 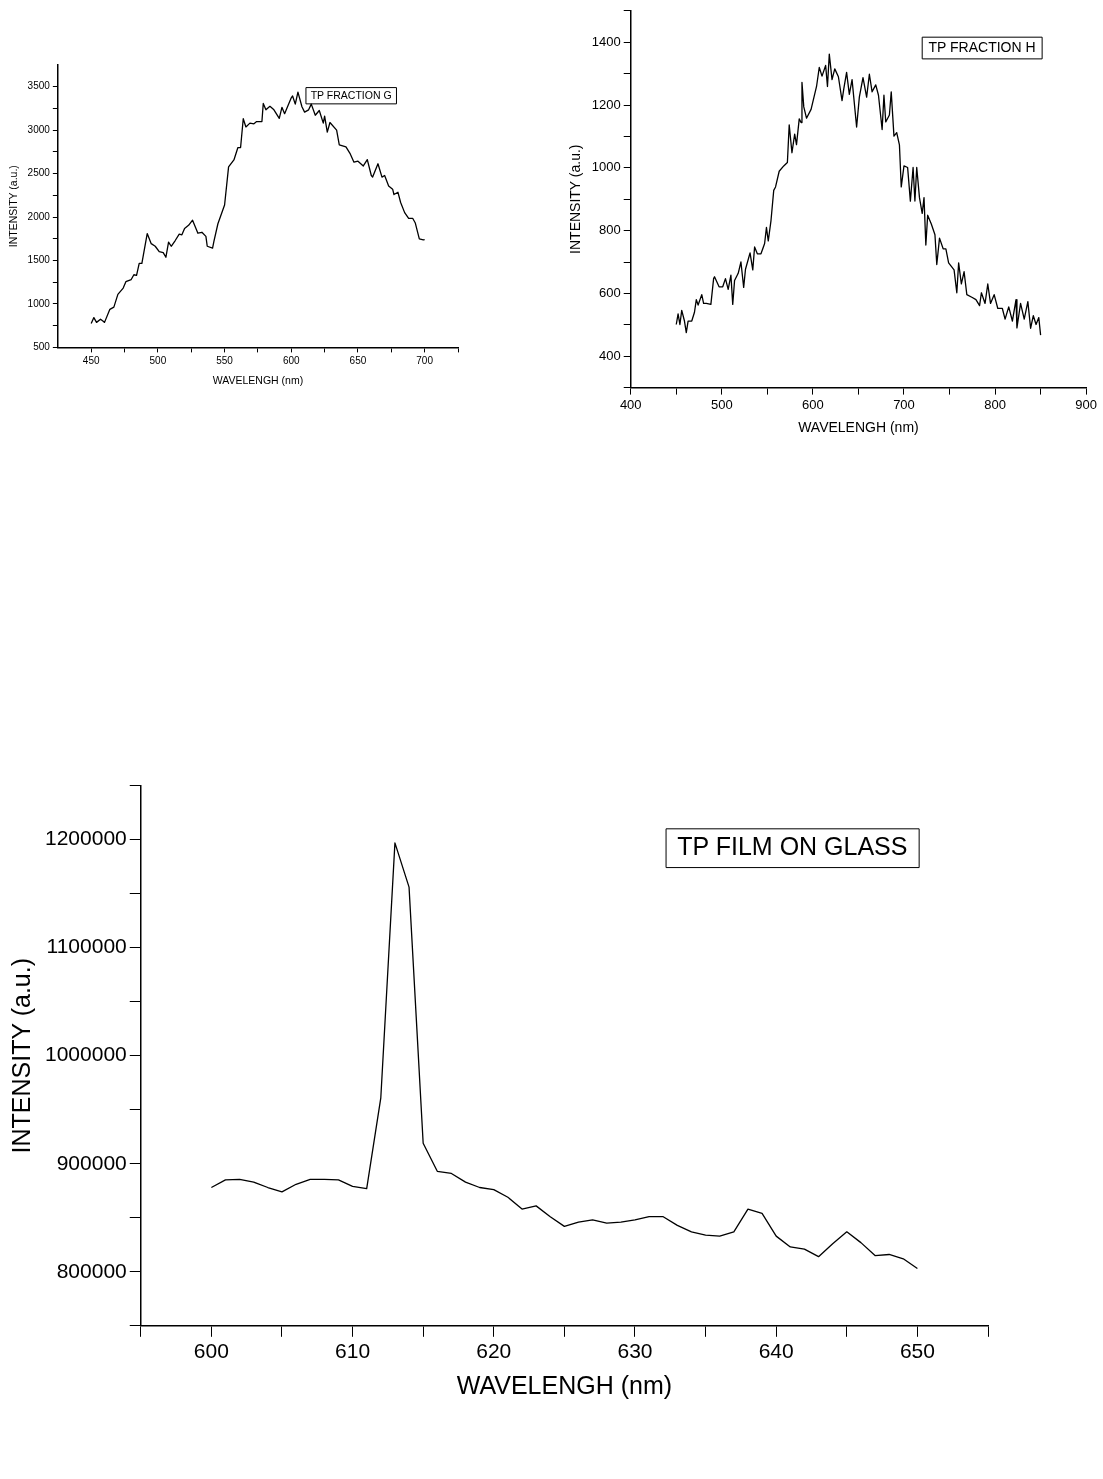 I want to click on y-tick-label: 1200000, so click(x=85, y=838).